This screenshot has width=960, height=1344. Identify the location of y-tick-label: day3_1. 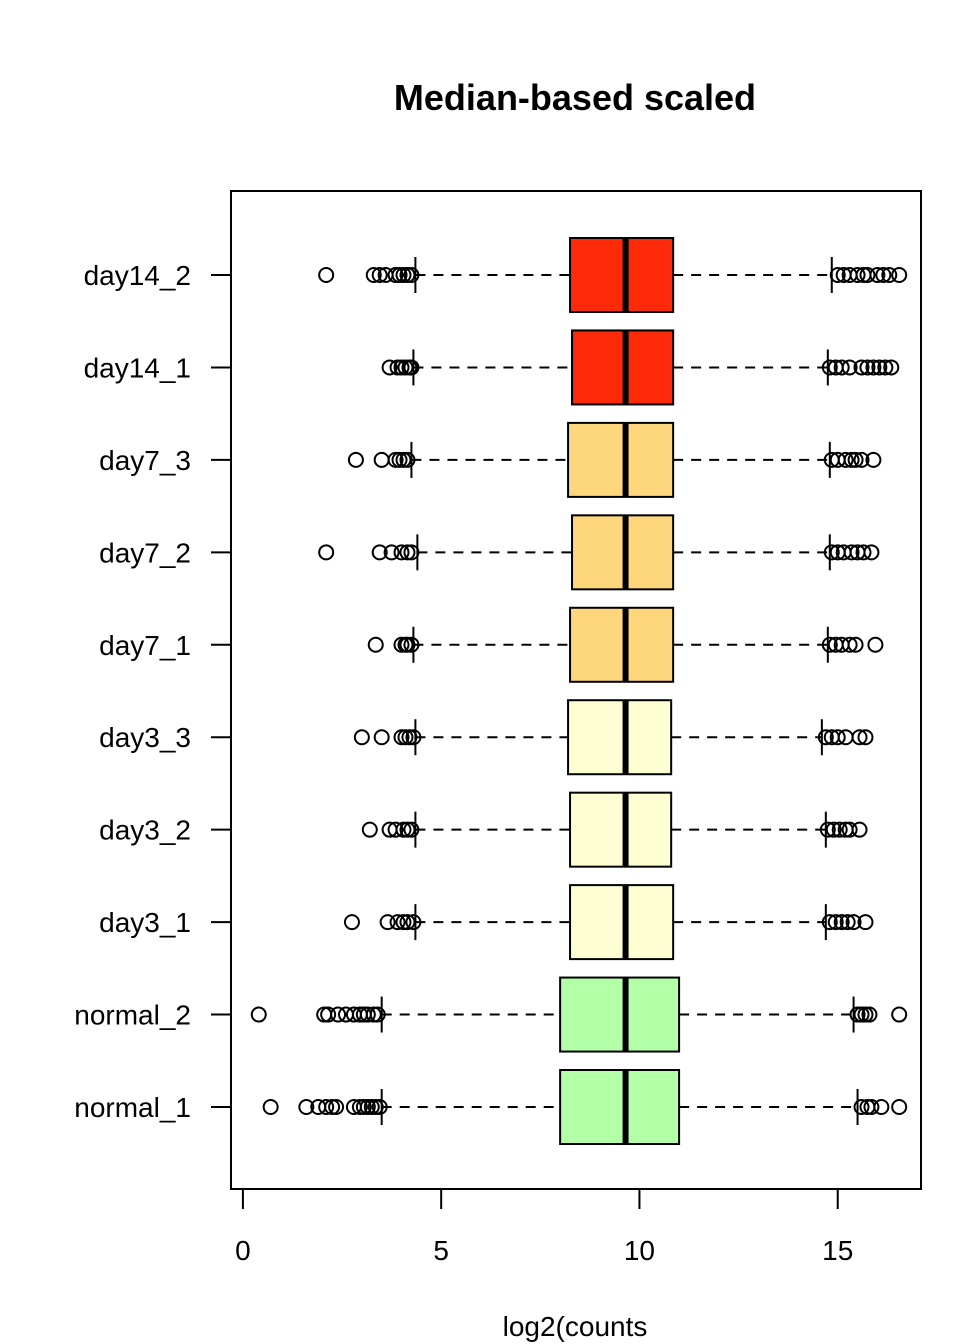
(145, 922).